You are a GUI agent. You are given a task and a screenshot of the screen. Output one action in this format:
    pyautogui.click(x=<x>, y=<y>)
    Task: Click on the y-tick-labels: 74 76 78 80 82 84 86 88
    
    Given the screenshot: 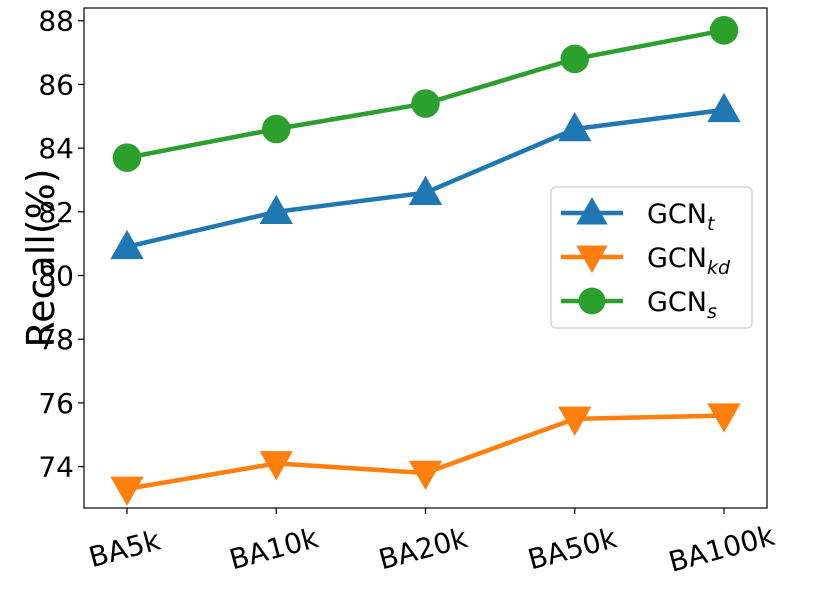 What is the action you would take?
    pyautogui.click(x=56, y=244)
    